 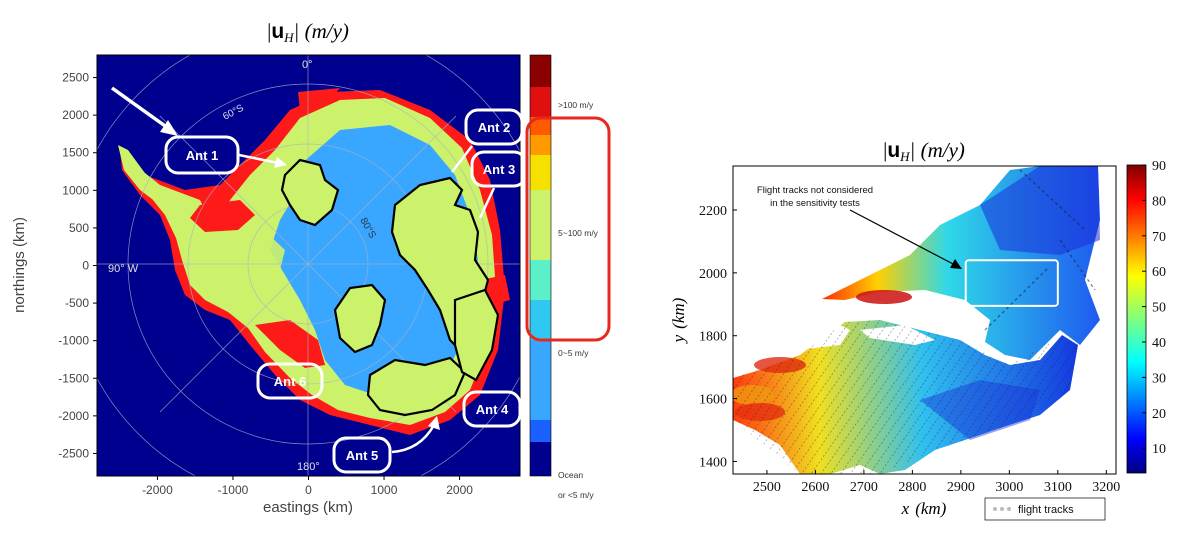 What do you see at coordinates (77, 303) in the screenshot?
I see `left-y-tick-label: -500` at bounding box center [77, 303].